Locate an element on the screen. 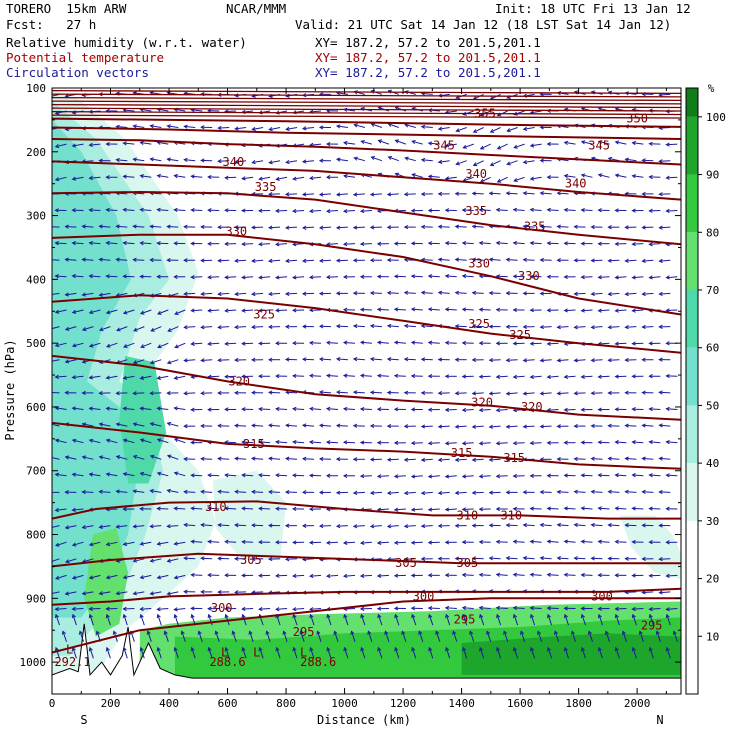 This screenshot has width=740, height=740. theta-label: 315 is located at coordinates (514, 458).